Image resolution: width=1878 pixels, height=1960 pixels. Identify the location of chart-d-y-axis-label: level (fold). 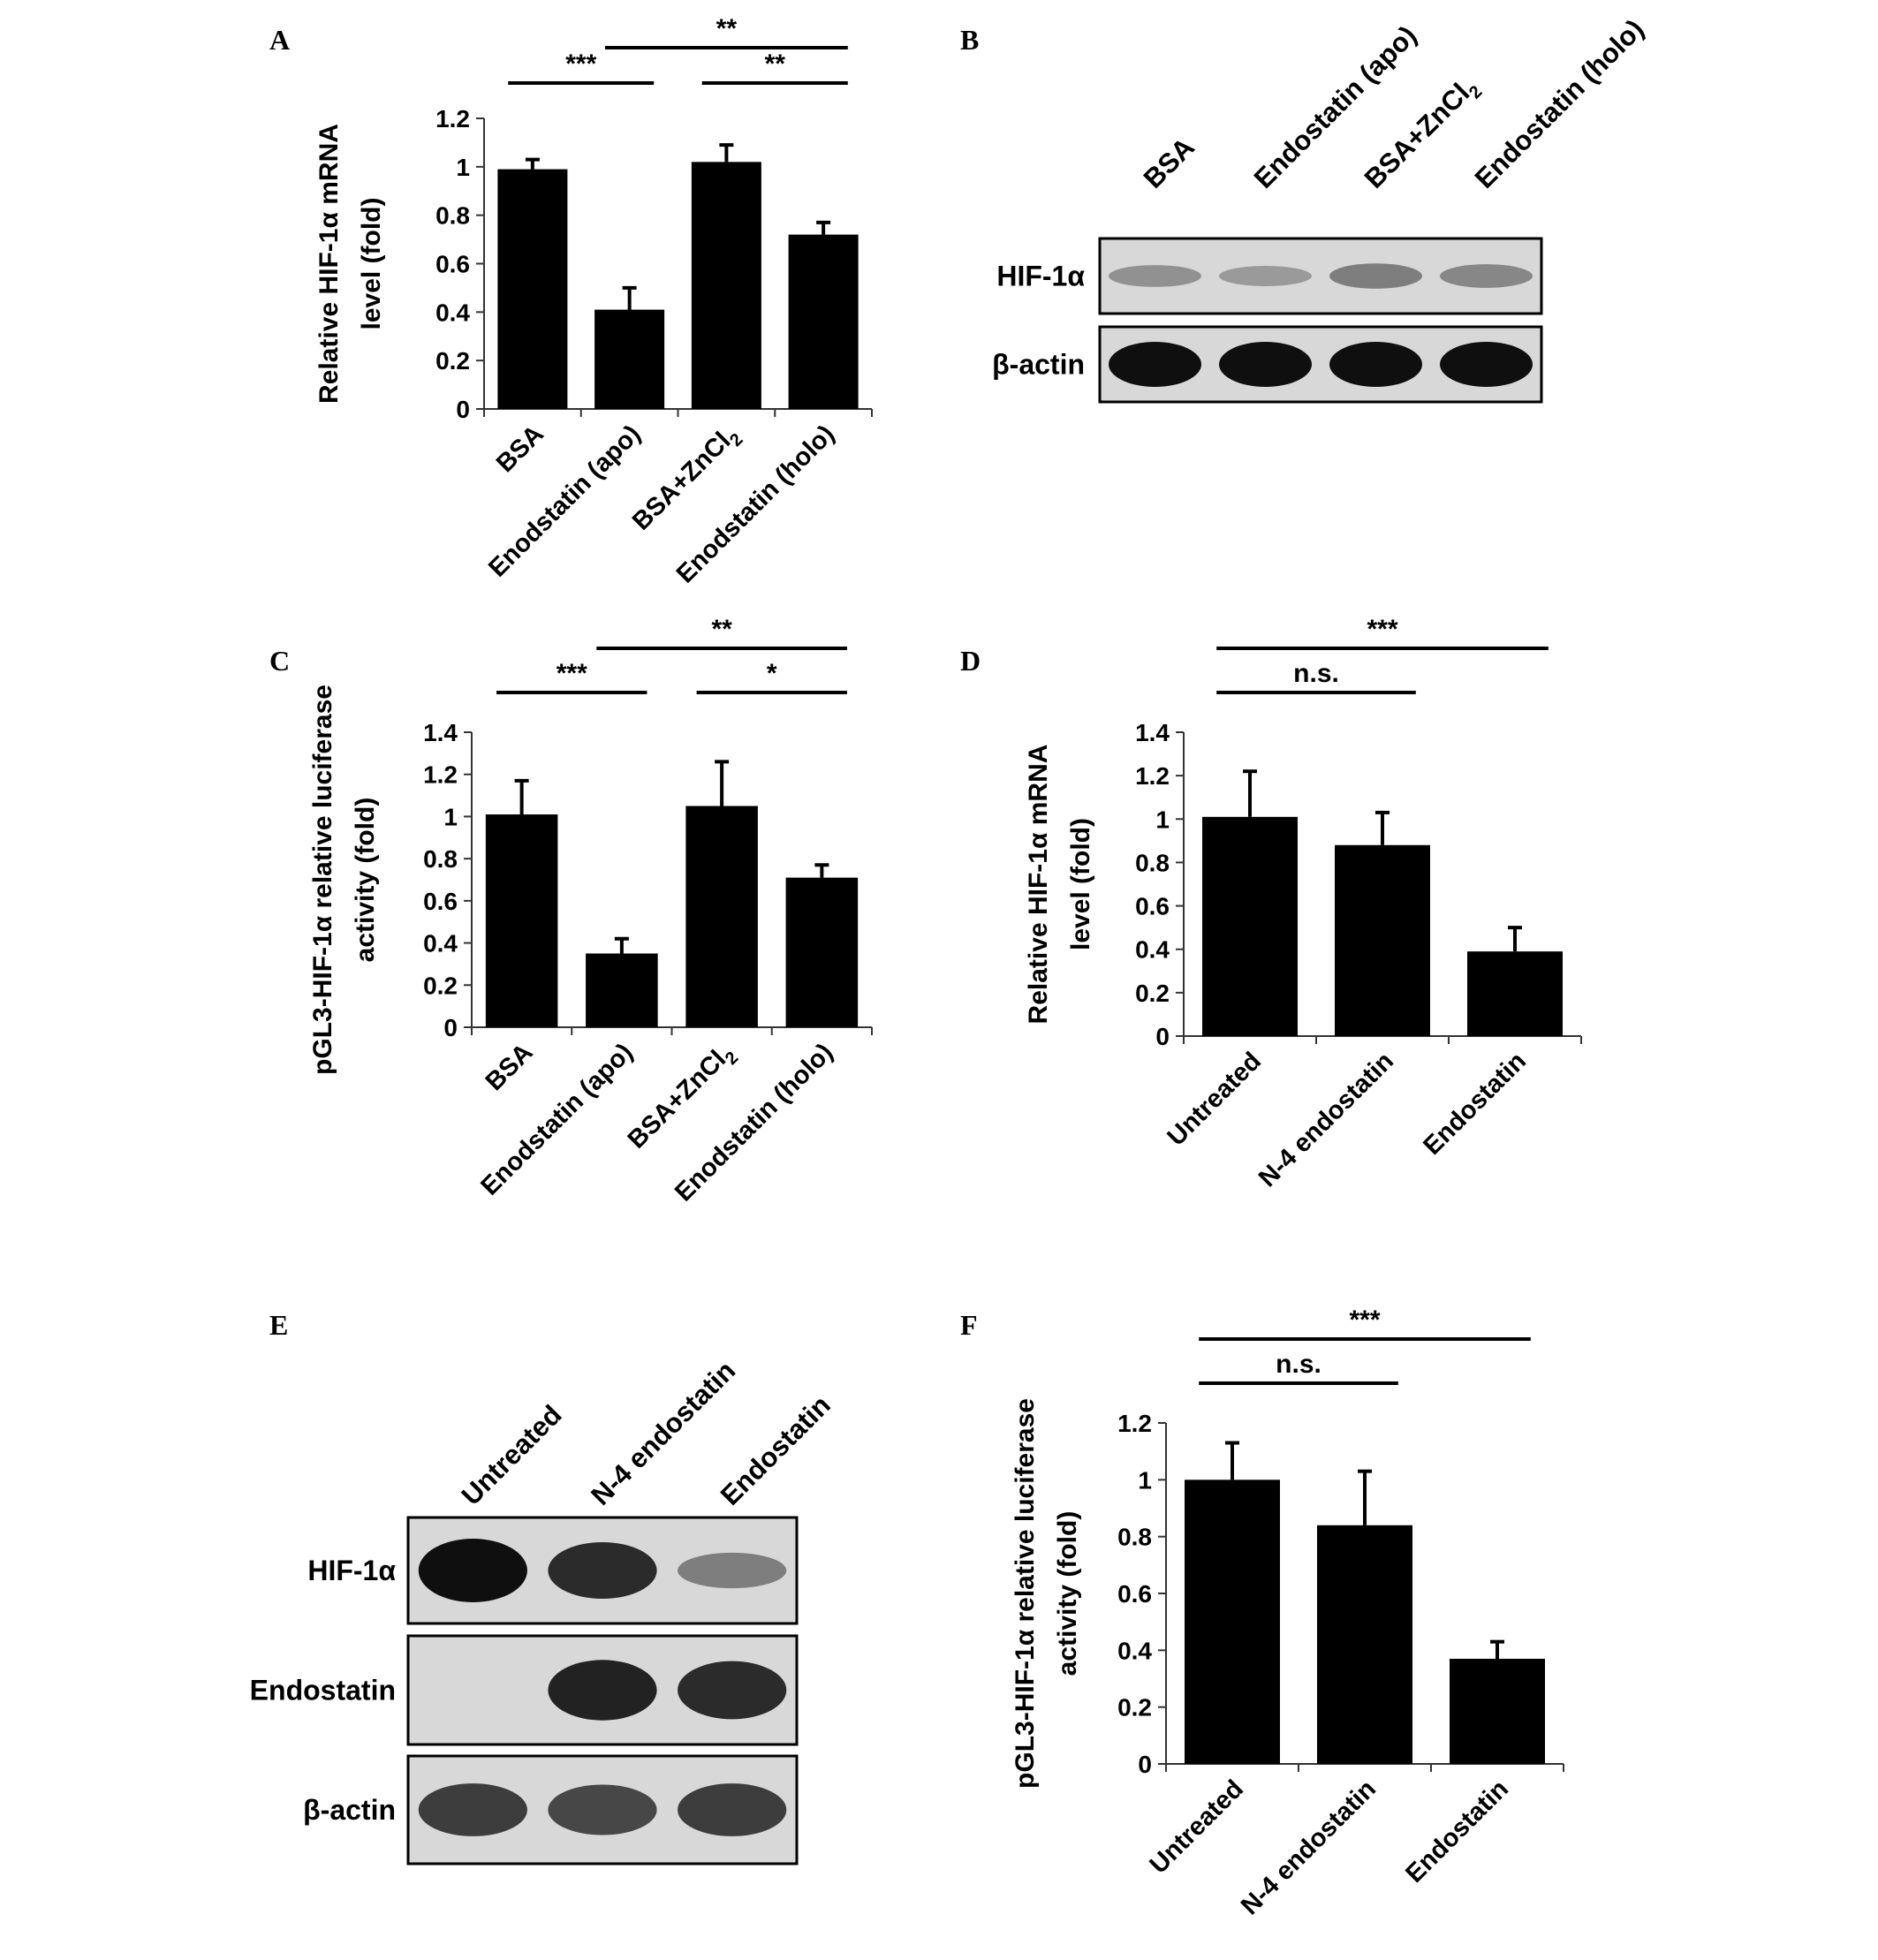
(1080, 884).